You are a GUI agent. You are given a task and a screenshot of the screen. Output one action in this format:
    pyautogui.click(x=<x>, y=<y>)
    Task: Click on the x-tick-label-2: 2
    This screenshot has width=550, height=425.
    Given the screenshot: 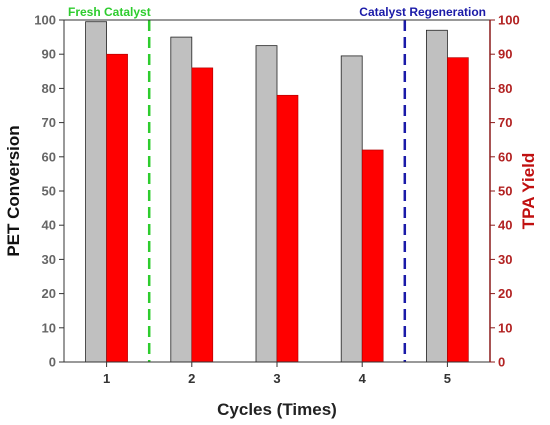 What is the action you would take?
    pyautogui.click(x=191, y=378)
    